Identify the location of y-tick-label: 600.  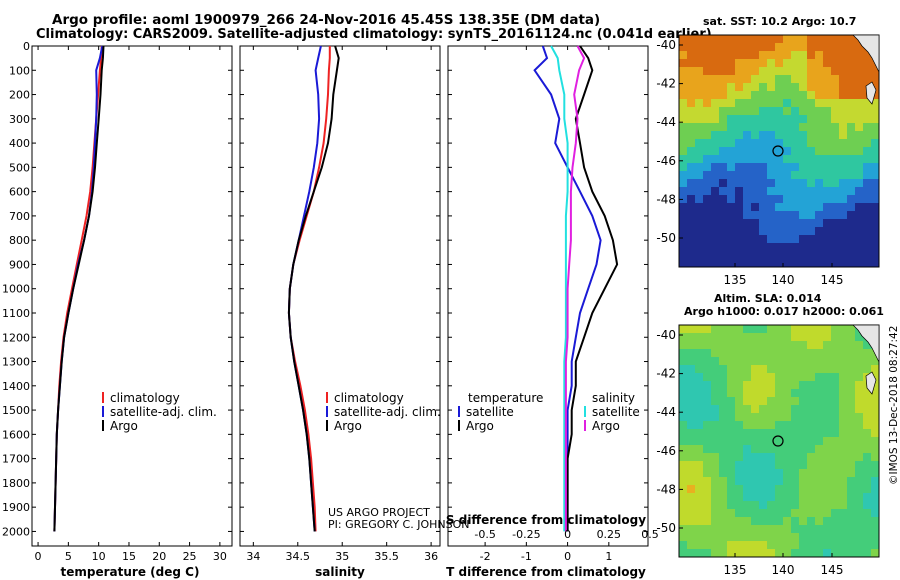
(19, 192).